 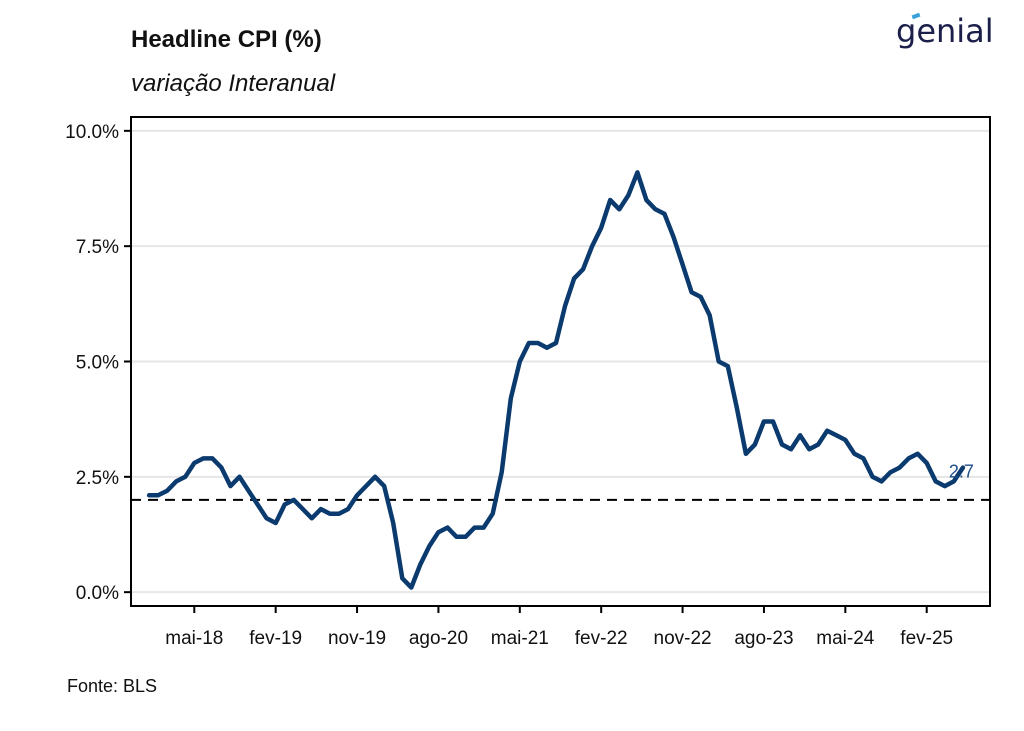 I want to click on y-axis: 0.0% 2.5% 5.0% 7.5% 10.0%, so click(x=98, y=363).